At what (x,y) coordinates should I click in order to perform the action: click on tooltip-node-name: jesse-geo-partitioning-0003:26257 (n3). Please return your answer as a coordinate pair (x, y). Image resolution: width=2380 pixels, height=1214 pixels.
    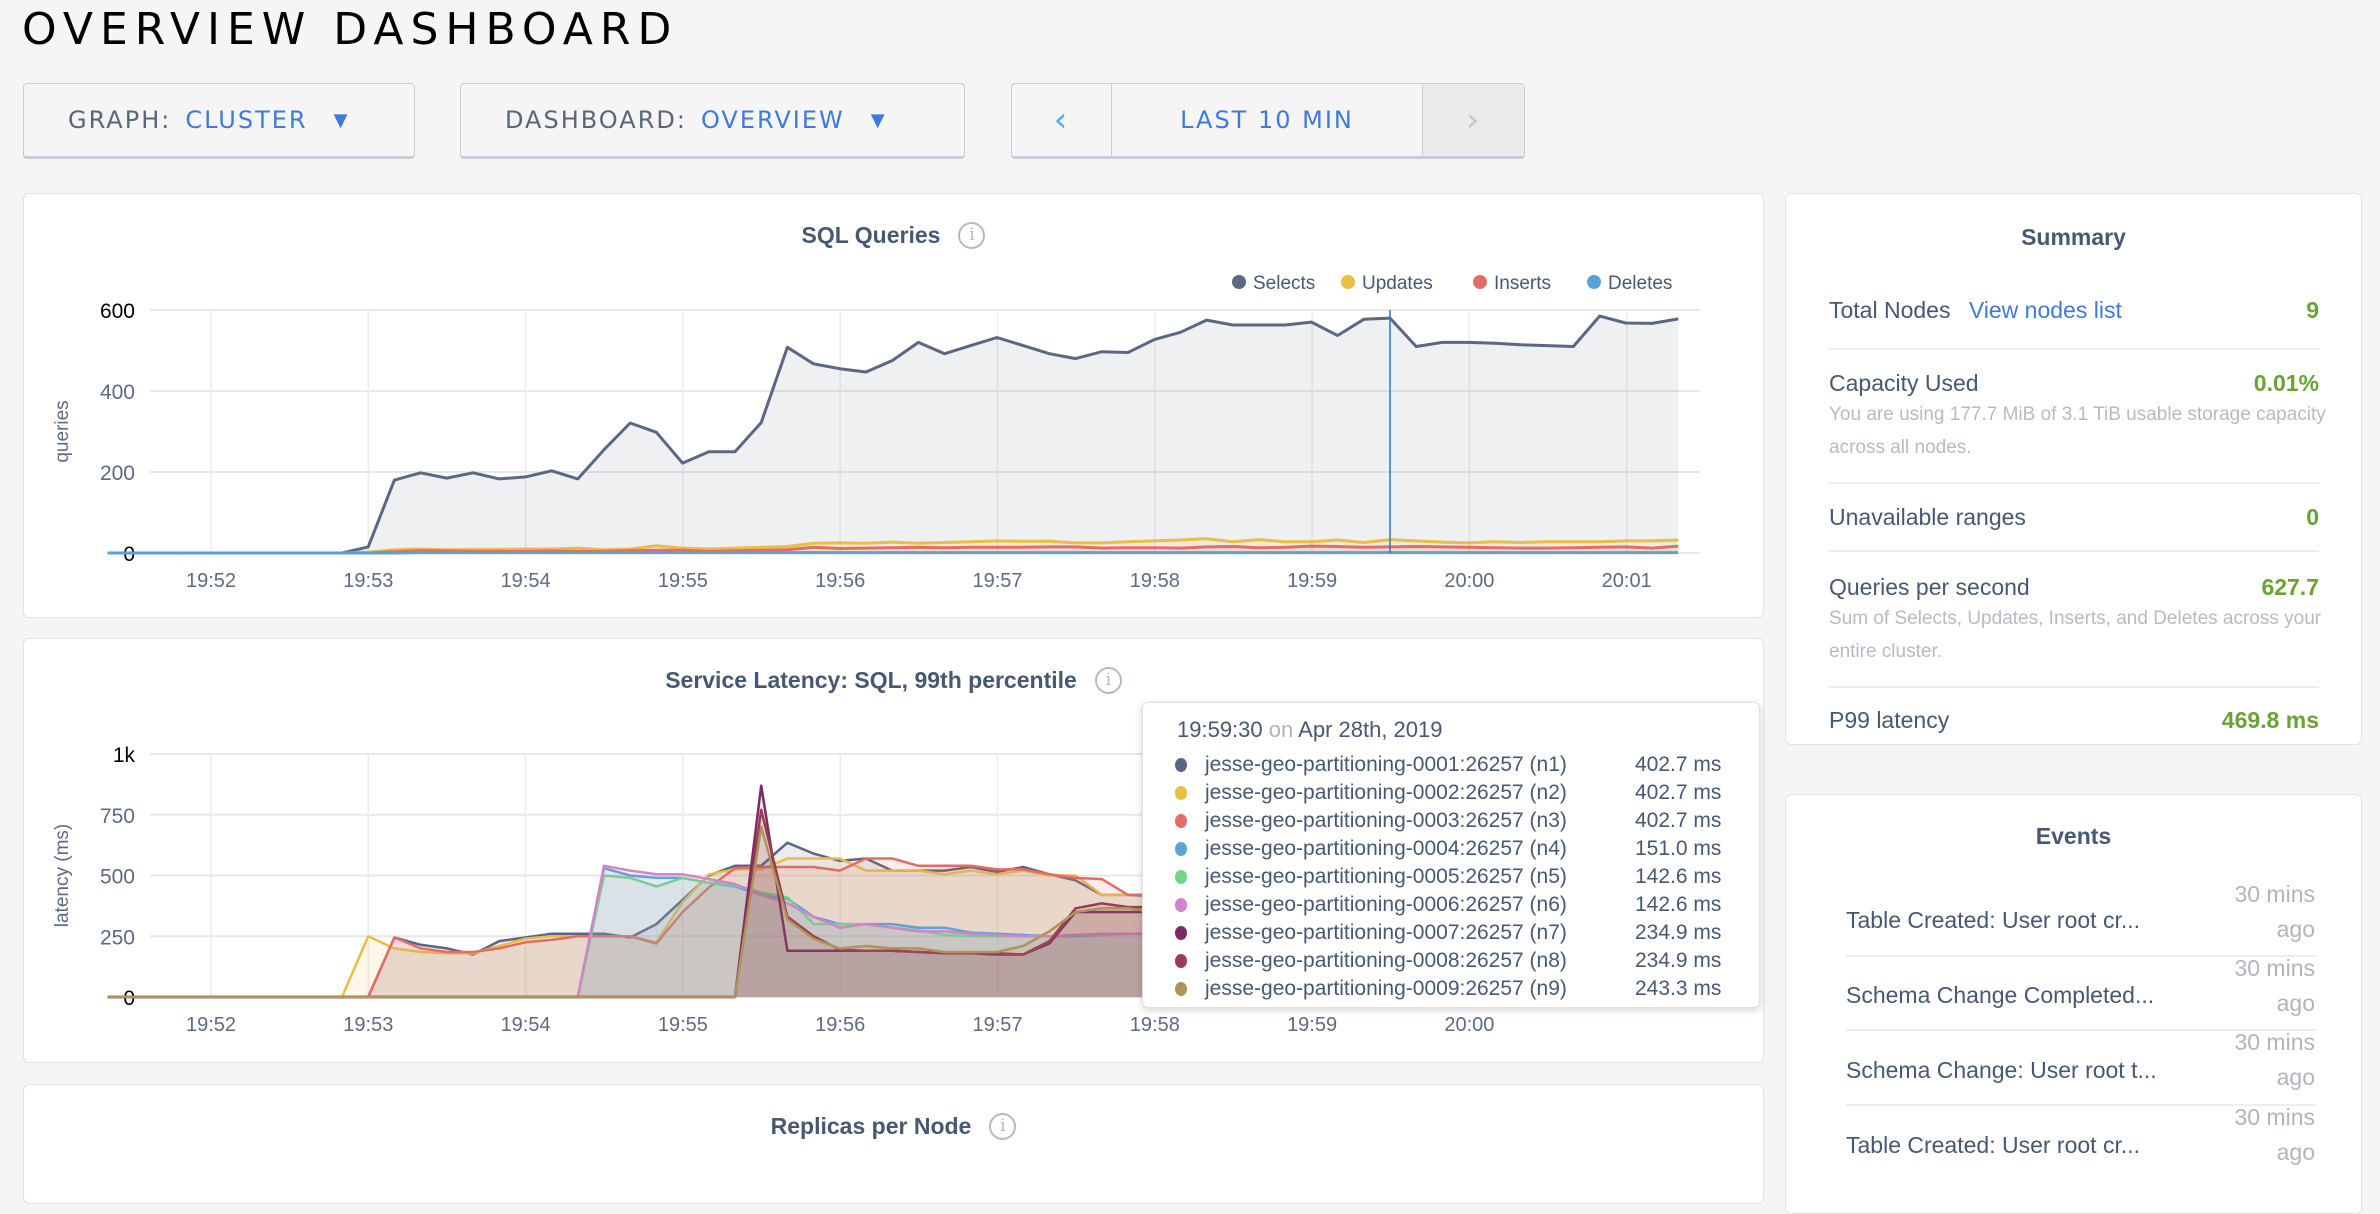
    Looking at the image, I should click on (1420, 821).